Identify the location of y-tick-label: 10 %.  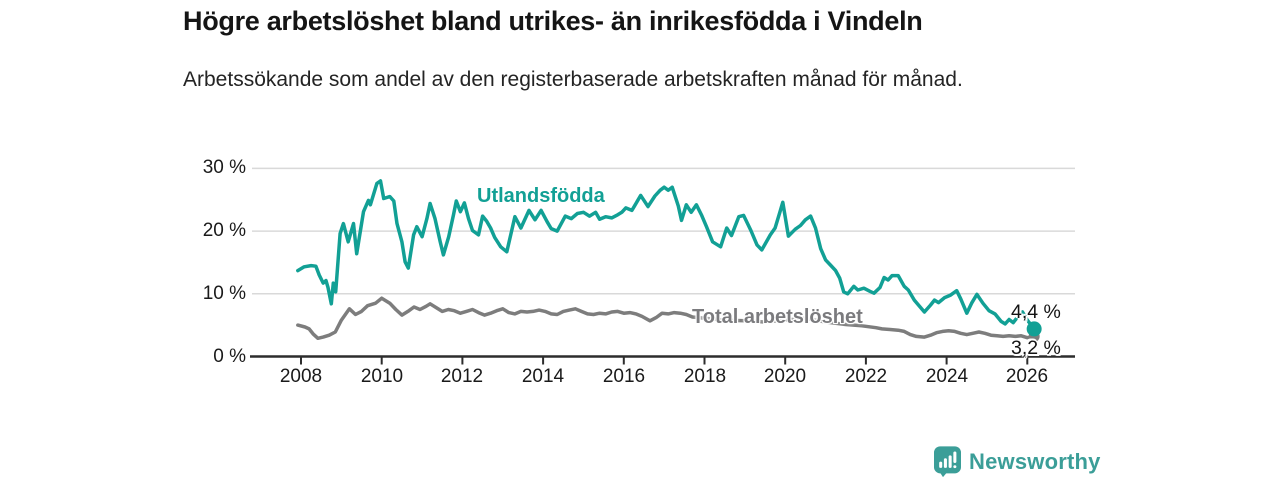
(224, 293).